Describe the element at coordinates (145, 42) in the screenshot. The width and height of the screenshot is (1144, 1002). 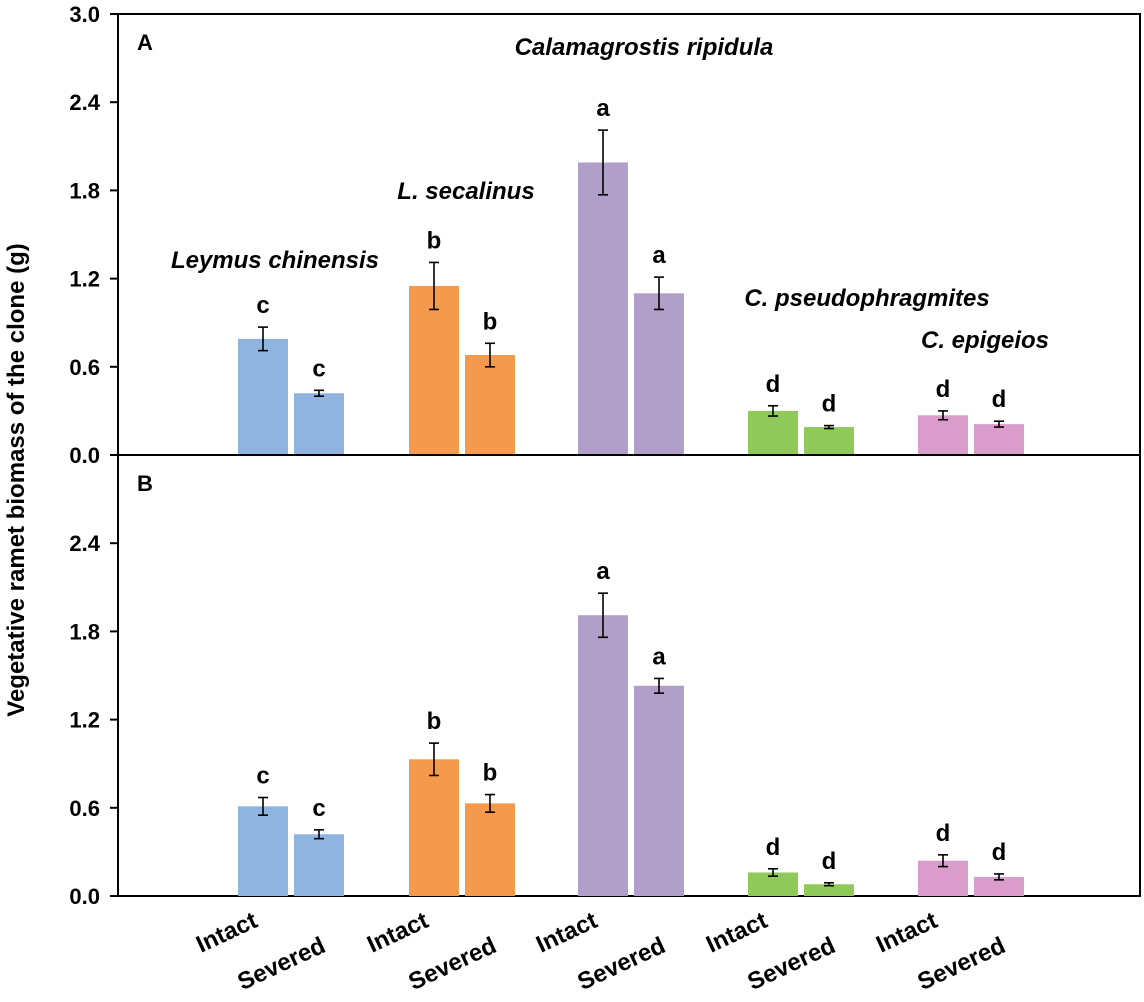
I see `panel-label: A` at that location.